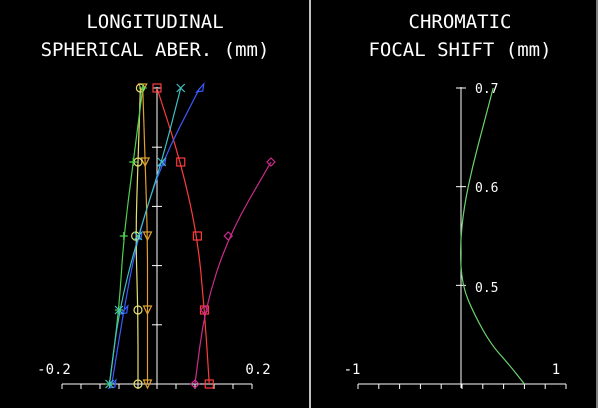  Describe the element at coordinates (155, 50) in the screenshot. I see `left-title-line2: SPHERICAL ABER. (mm)` at that location.